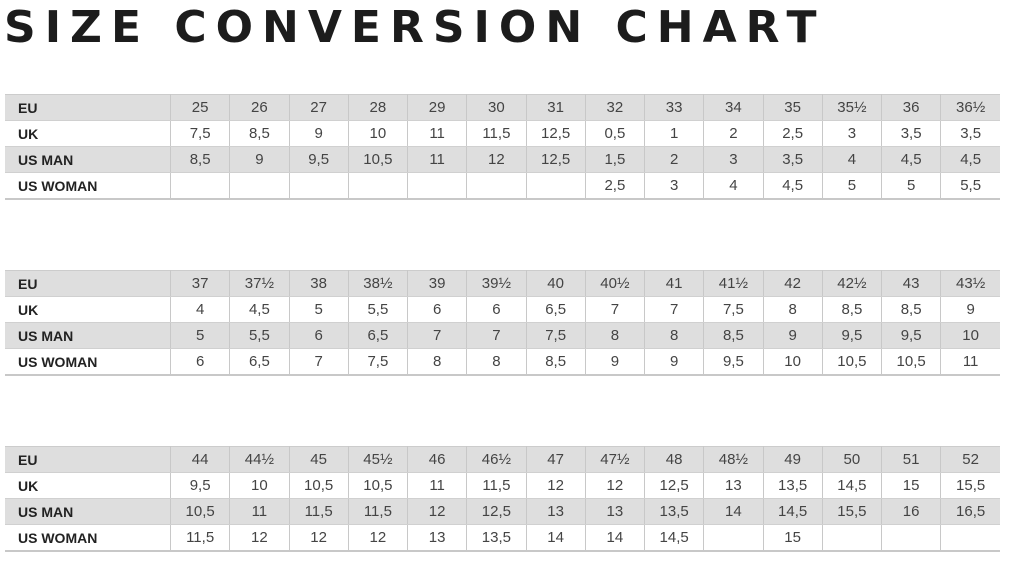 The image size is (1012, 565). Describe the element at coordinates (259, 459) in the screenshot. I see `size-cell: 44½` at that location.